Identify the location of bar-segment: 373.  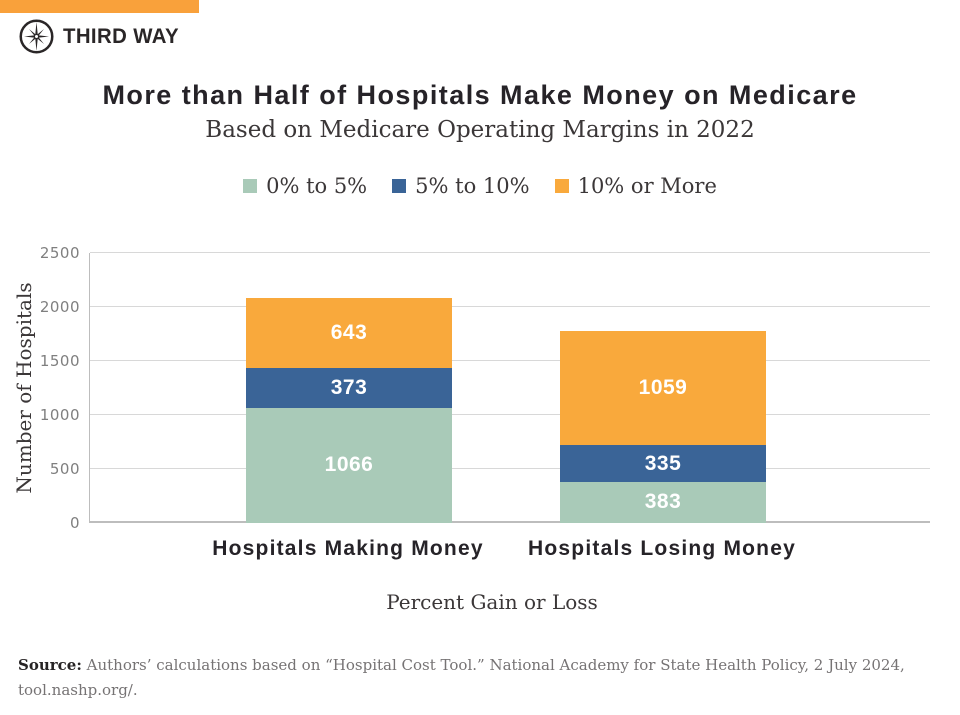
(349, 387).